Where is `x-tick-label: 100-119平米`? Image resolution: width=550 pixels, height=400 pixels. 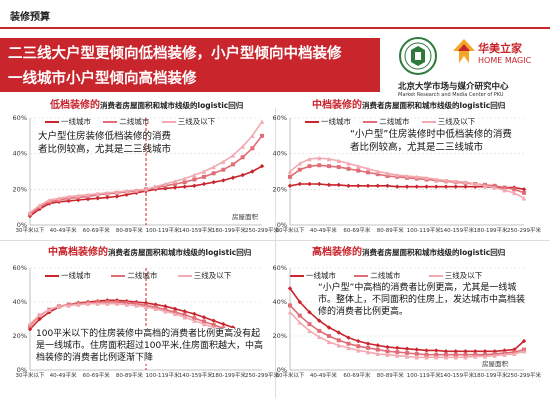
x-tick-label: 100-119平米 is located at coordinates (163, 375).